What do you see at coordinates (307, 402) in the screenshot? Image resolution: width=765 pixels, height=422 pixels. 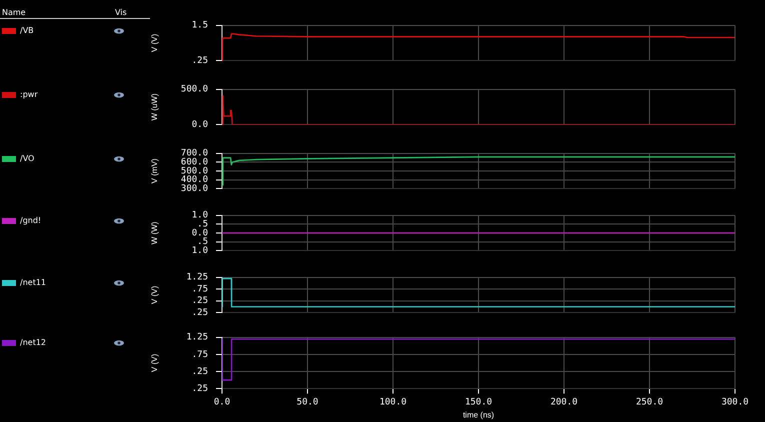 I see `x-tick-label: 50.0` at bounding box center [307, 402].